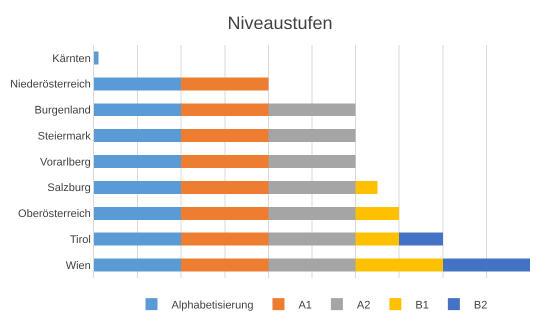  I want to click on legend-label: B1, so click(422, 305).